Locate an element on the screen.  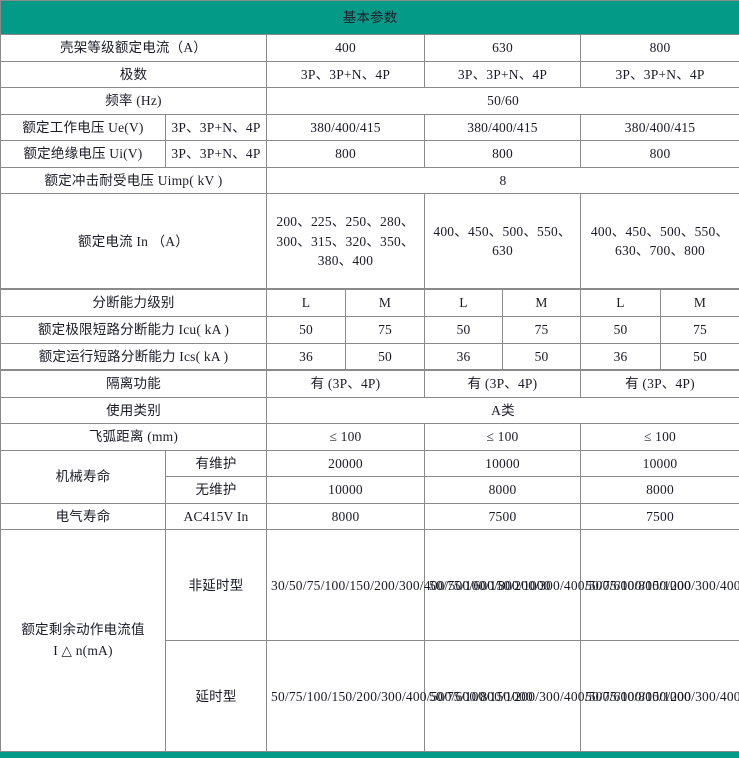
row-label-arc-distance: 飞弧距离 (mm) is located at coordinates (134, 437).